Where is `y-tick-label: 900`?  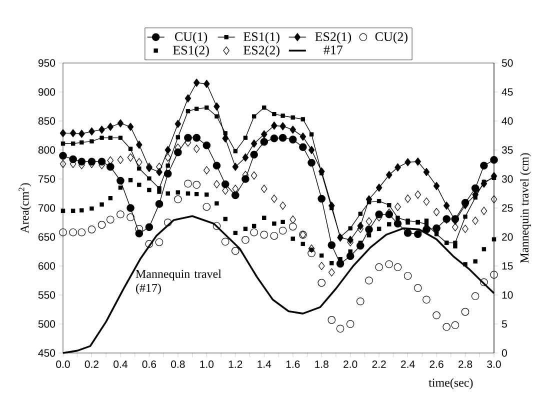
y-tick-label: 900 is located at coordinates (47, 92).